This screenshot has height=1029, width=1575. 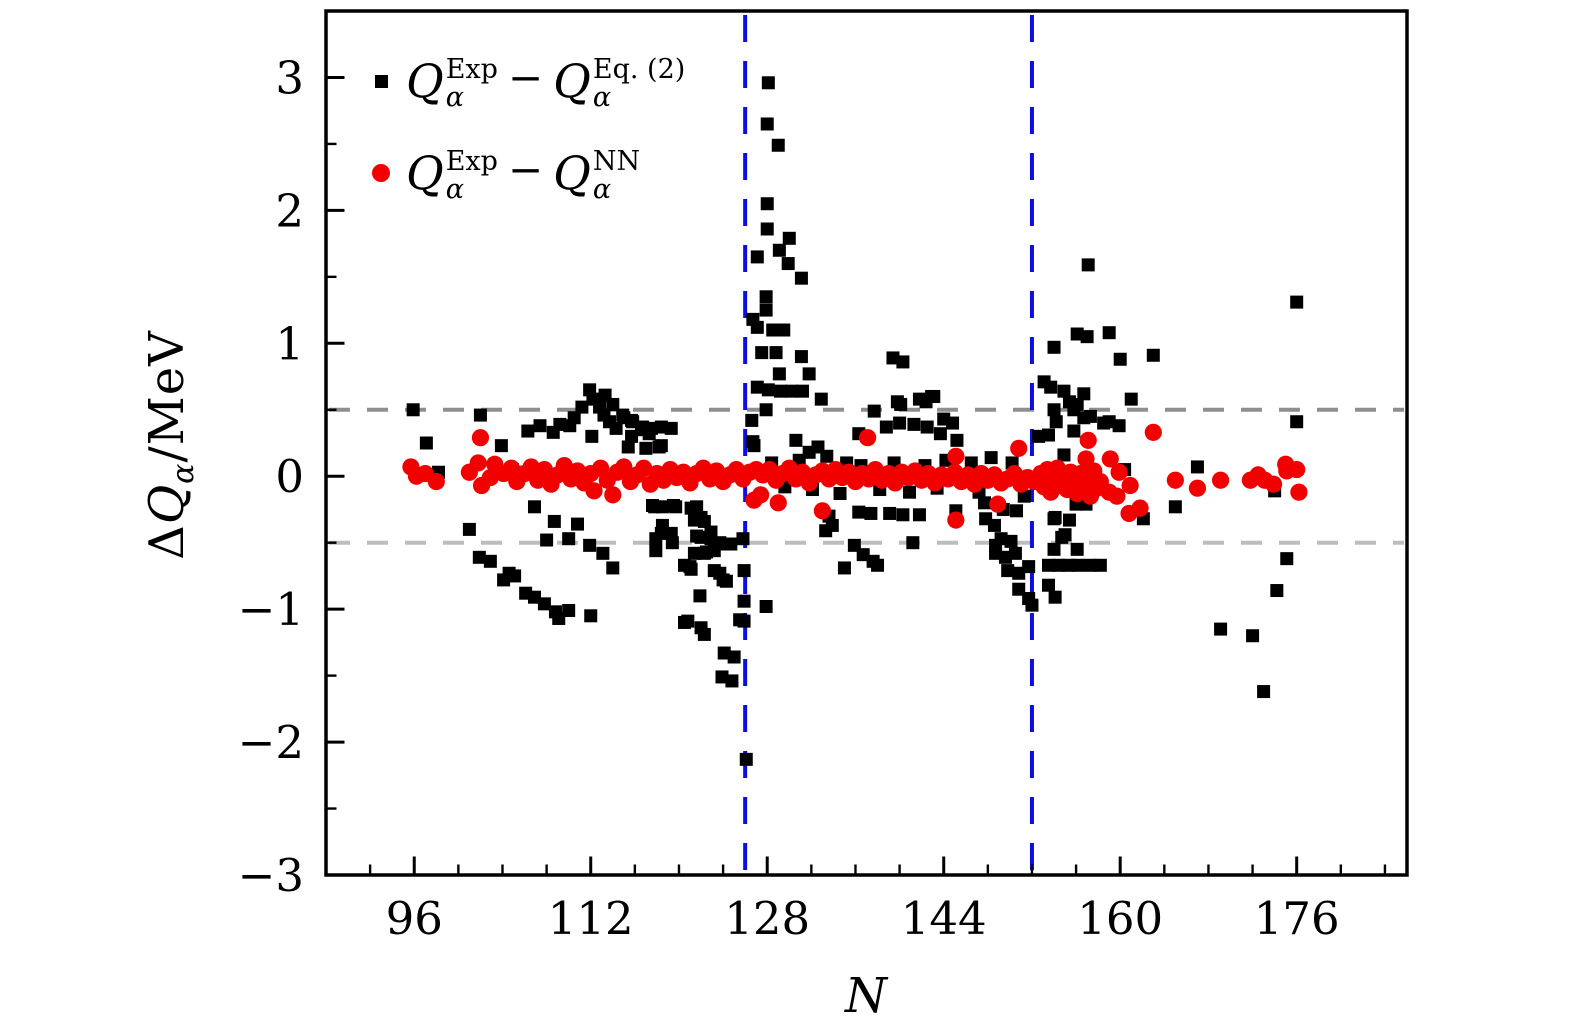 I want to click on legend-sup-nn: NN, so click(x=616, y=162).